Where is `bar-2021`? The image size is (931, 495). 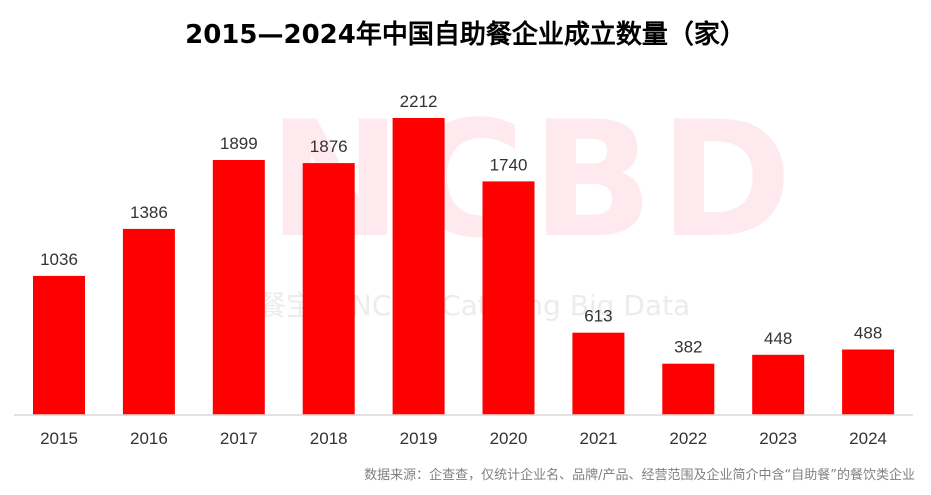 bar-2021 is located at coordinates (598, 373).